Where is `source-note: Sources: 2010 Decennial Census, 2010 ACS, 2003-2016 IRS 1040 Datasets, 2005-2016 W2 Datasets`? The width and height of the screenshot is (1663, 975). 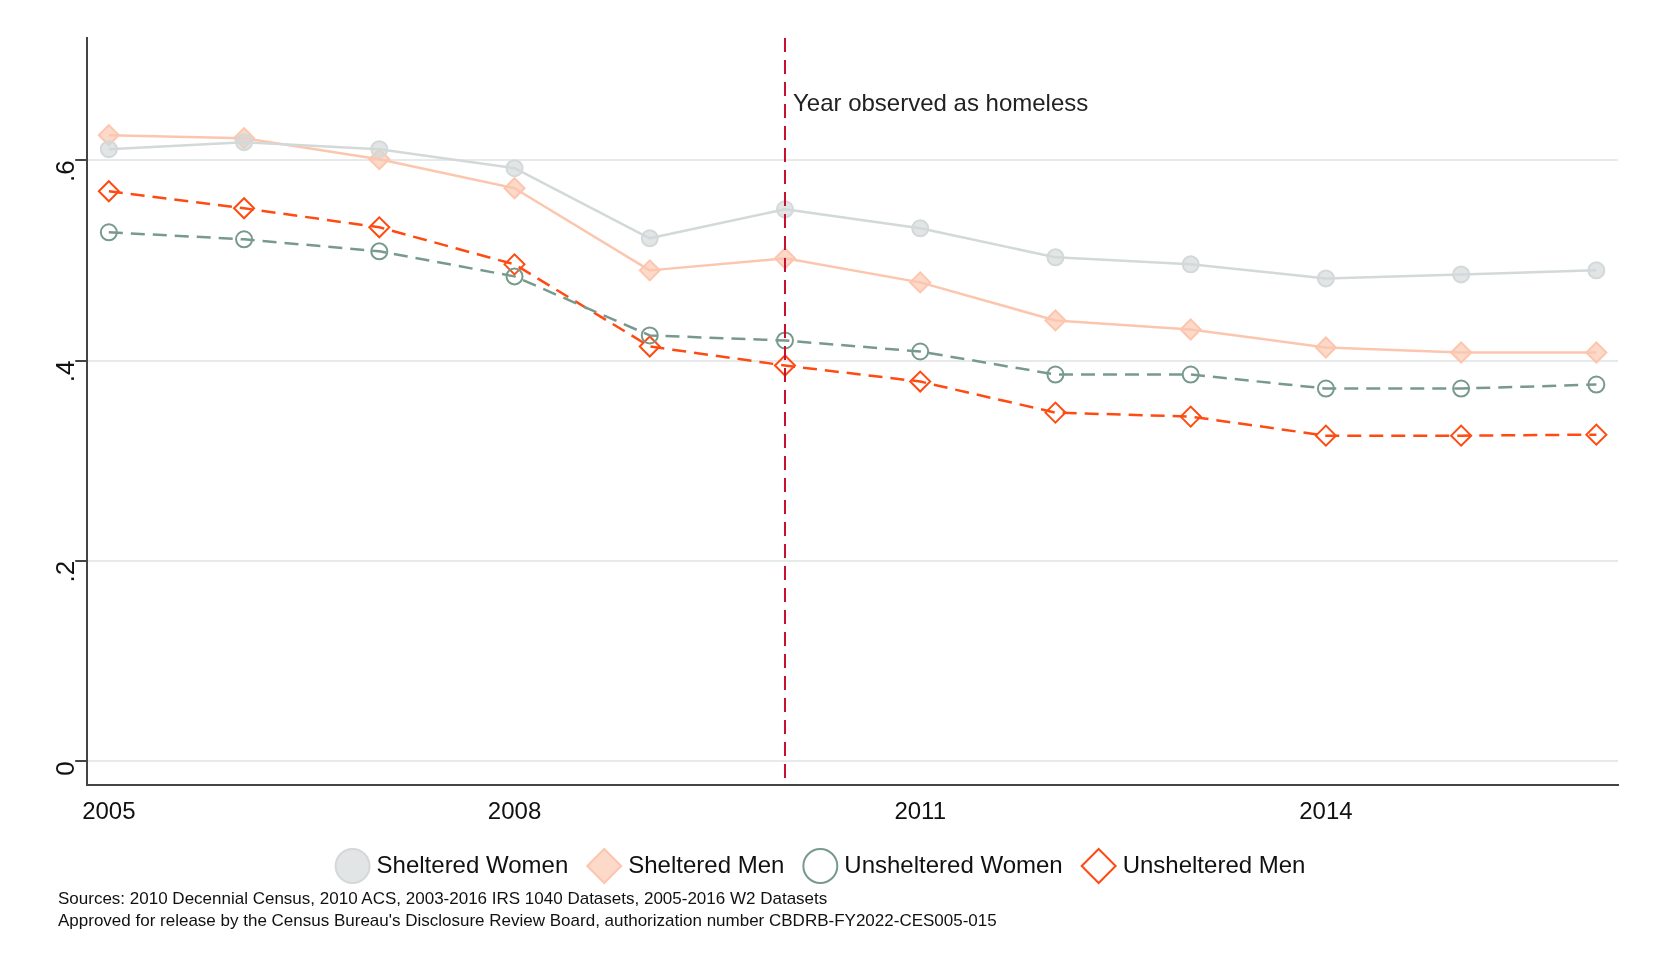 source-note: Sources: 2010 Decennial Census, 2010 ACS, 2003-2016 IRS 1040 Datasets, 2005-2016 W2 Datasets is located at coordinates (443, 899).